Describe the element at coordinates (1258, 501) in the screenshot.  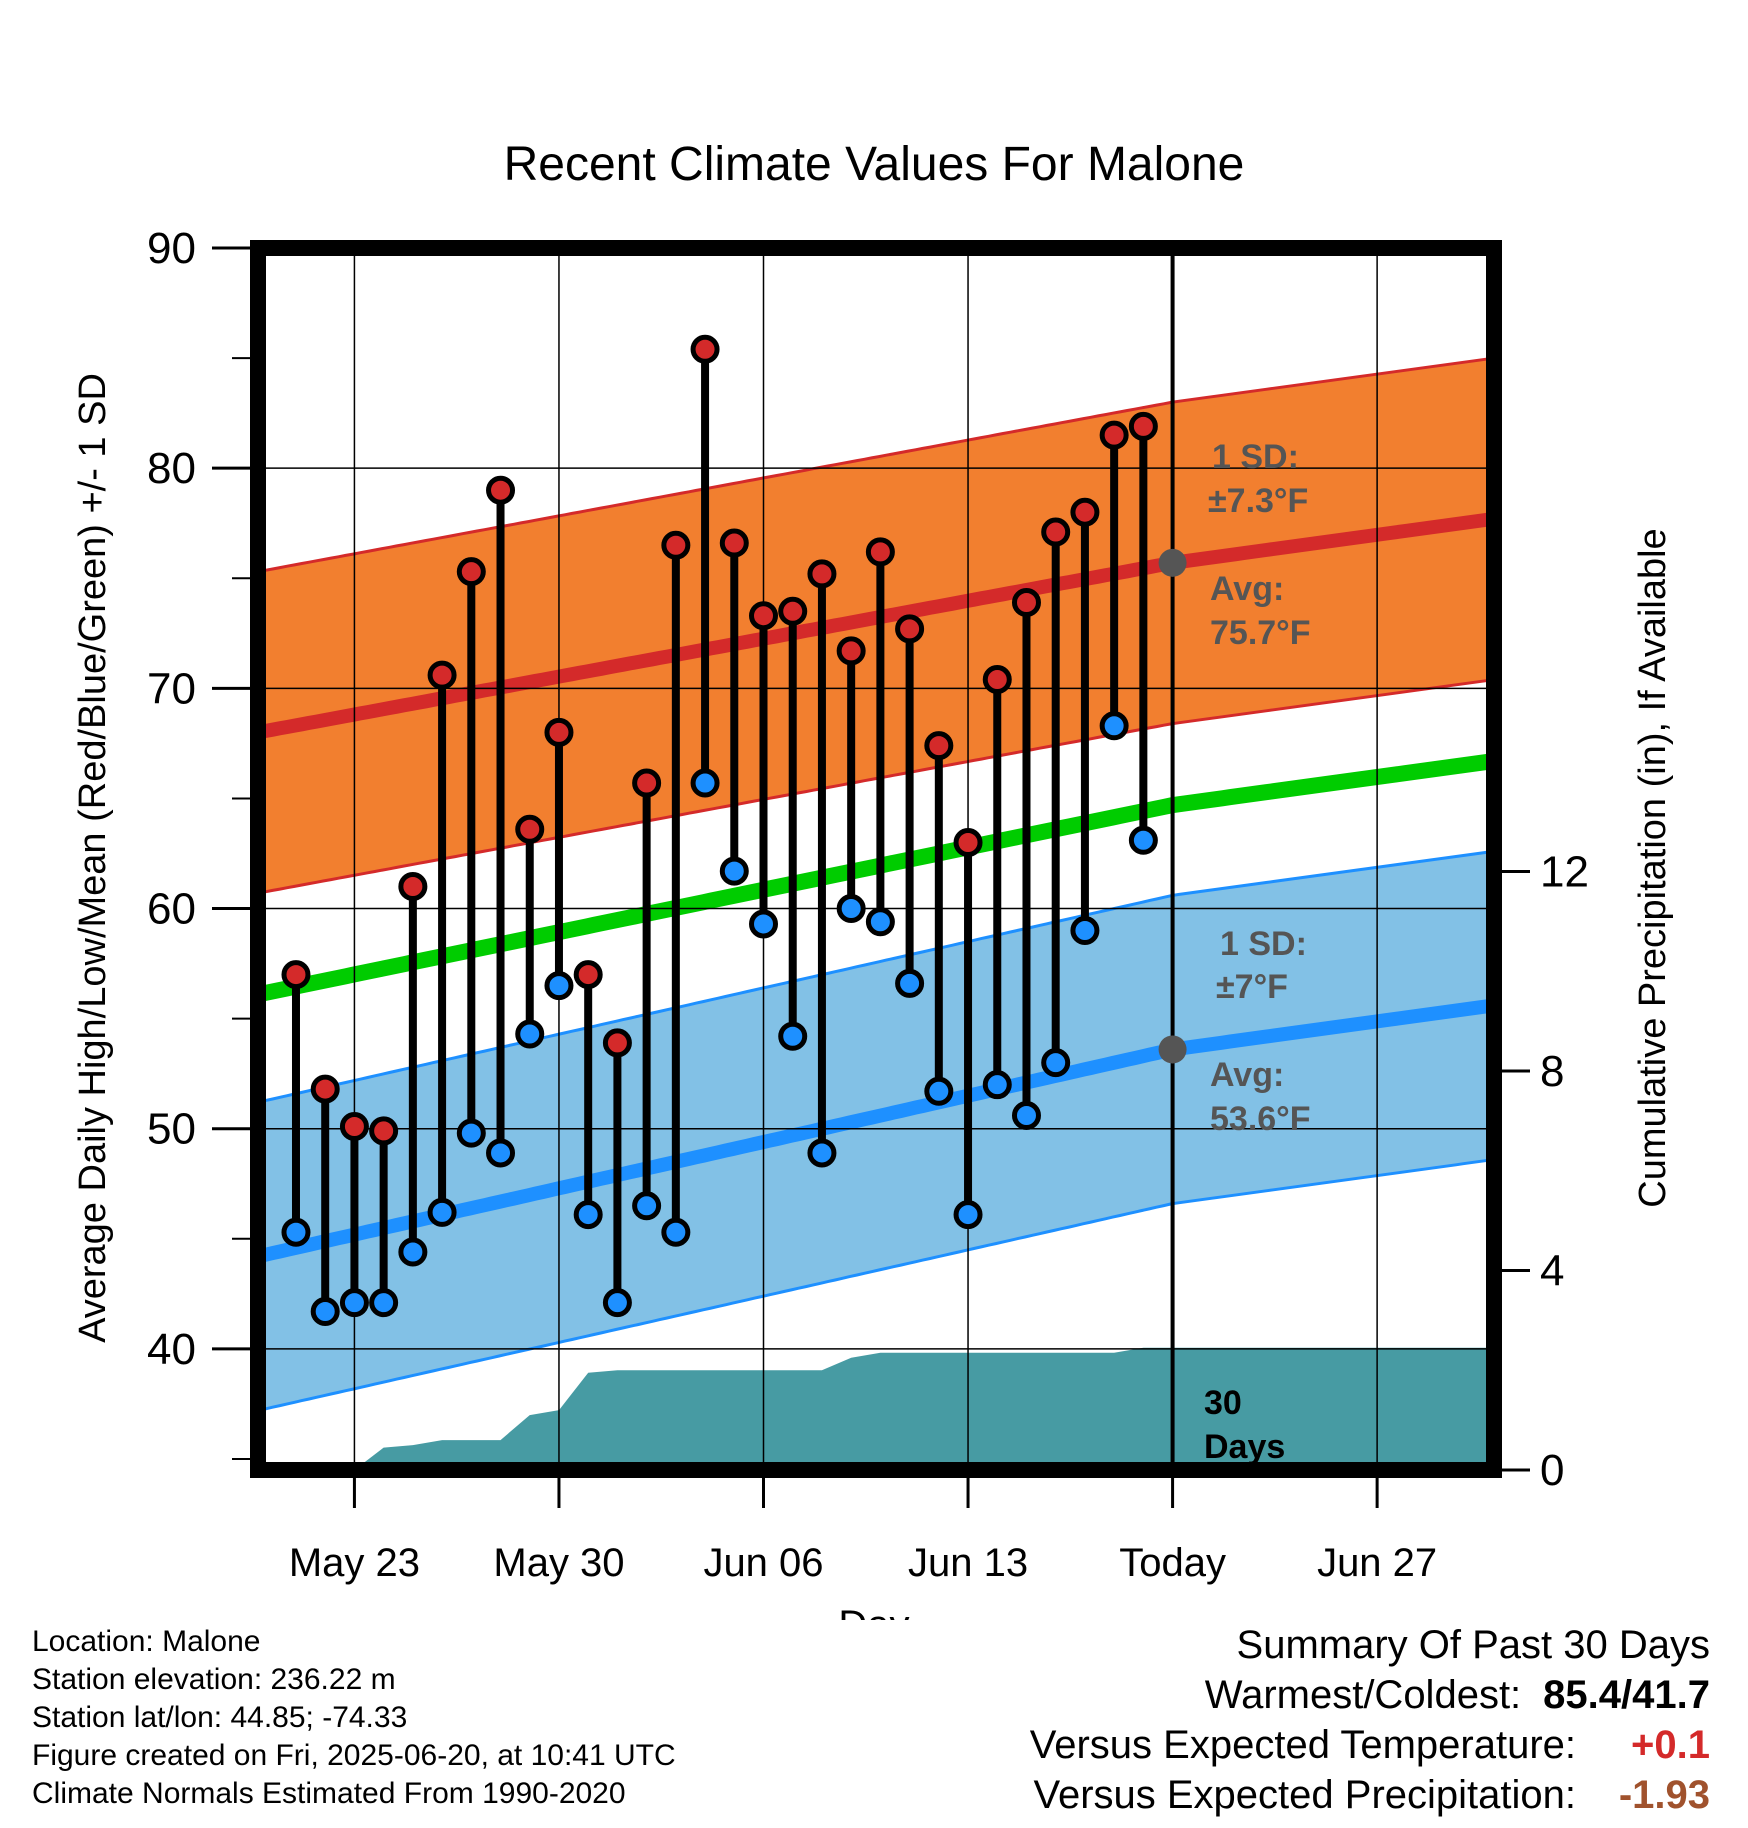
I see `high-sd-value: ±7.3°F` at that location.